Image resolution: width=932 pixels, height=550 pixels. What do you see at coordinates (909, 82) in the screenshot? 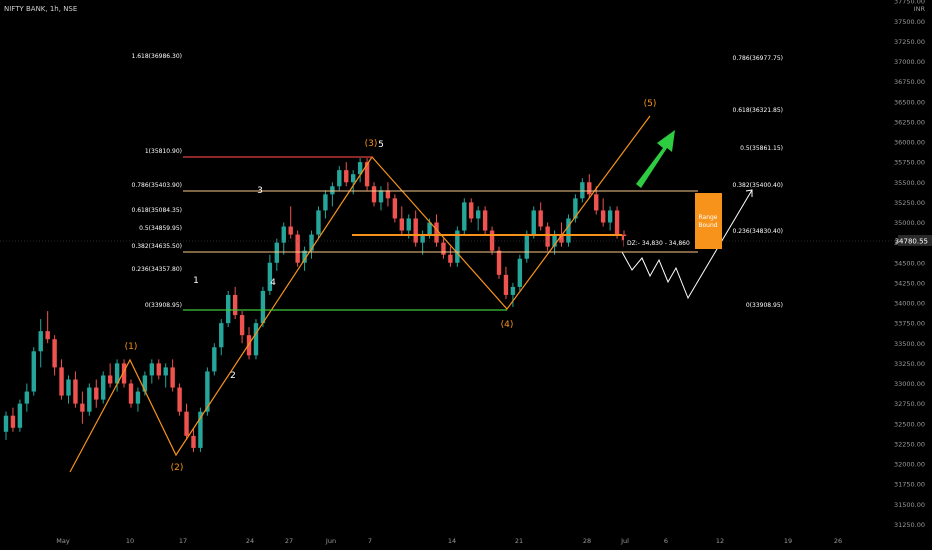
I see `y-tick-label: 36750.00` at bounding box center [909, 82].